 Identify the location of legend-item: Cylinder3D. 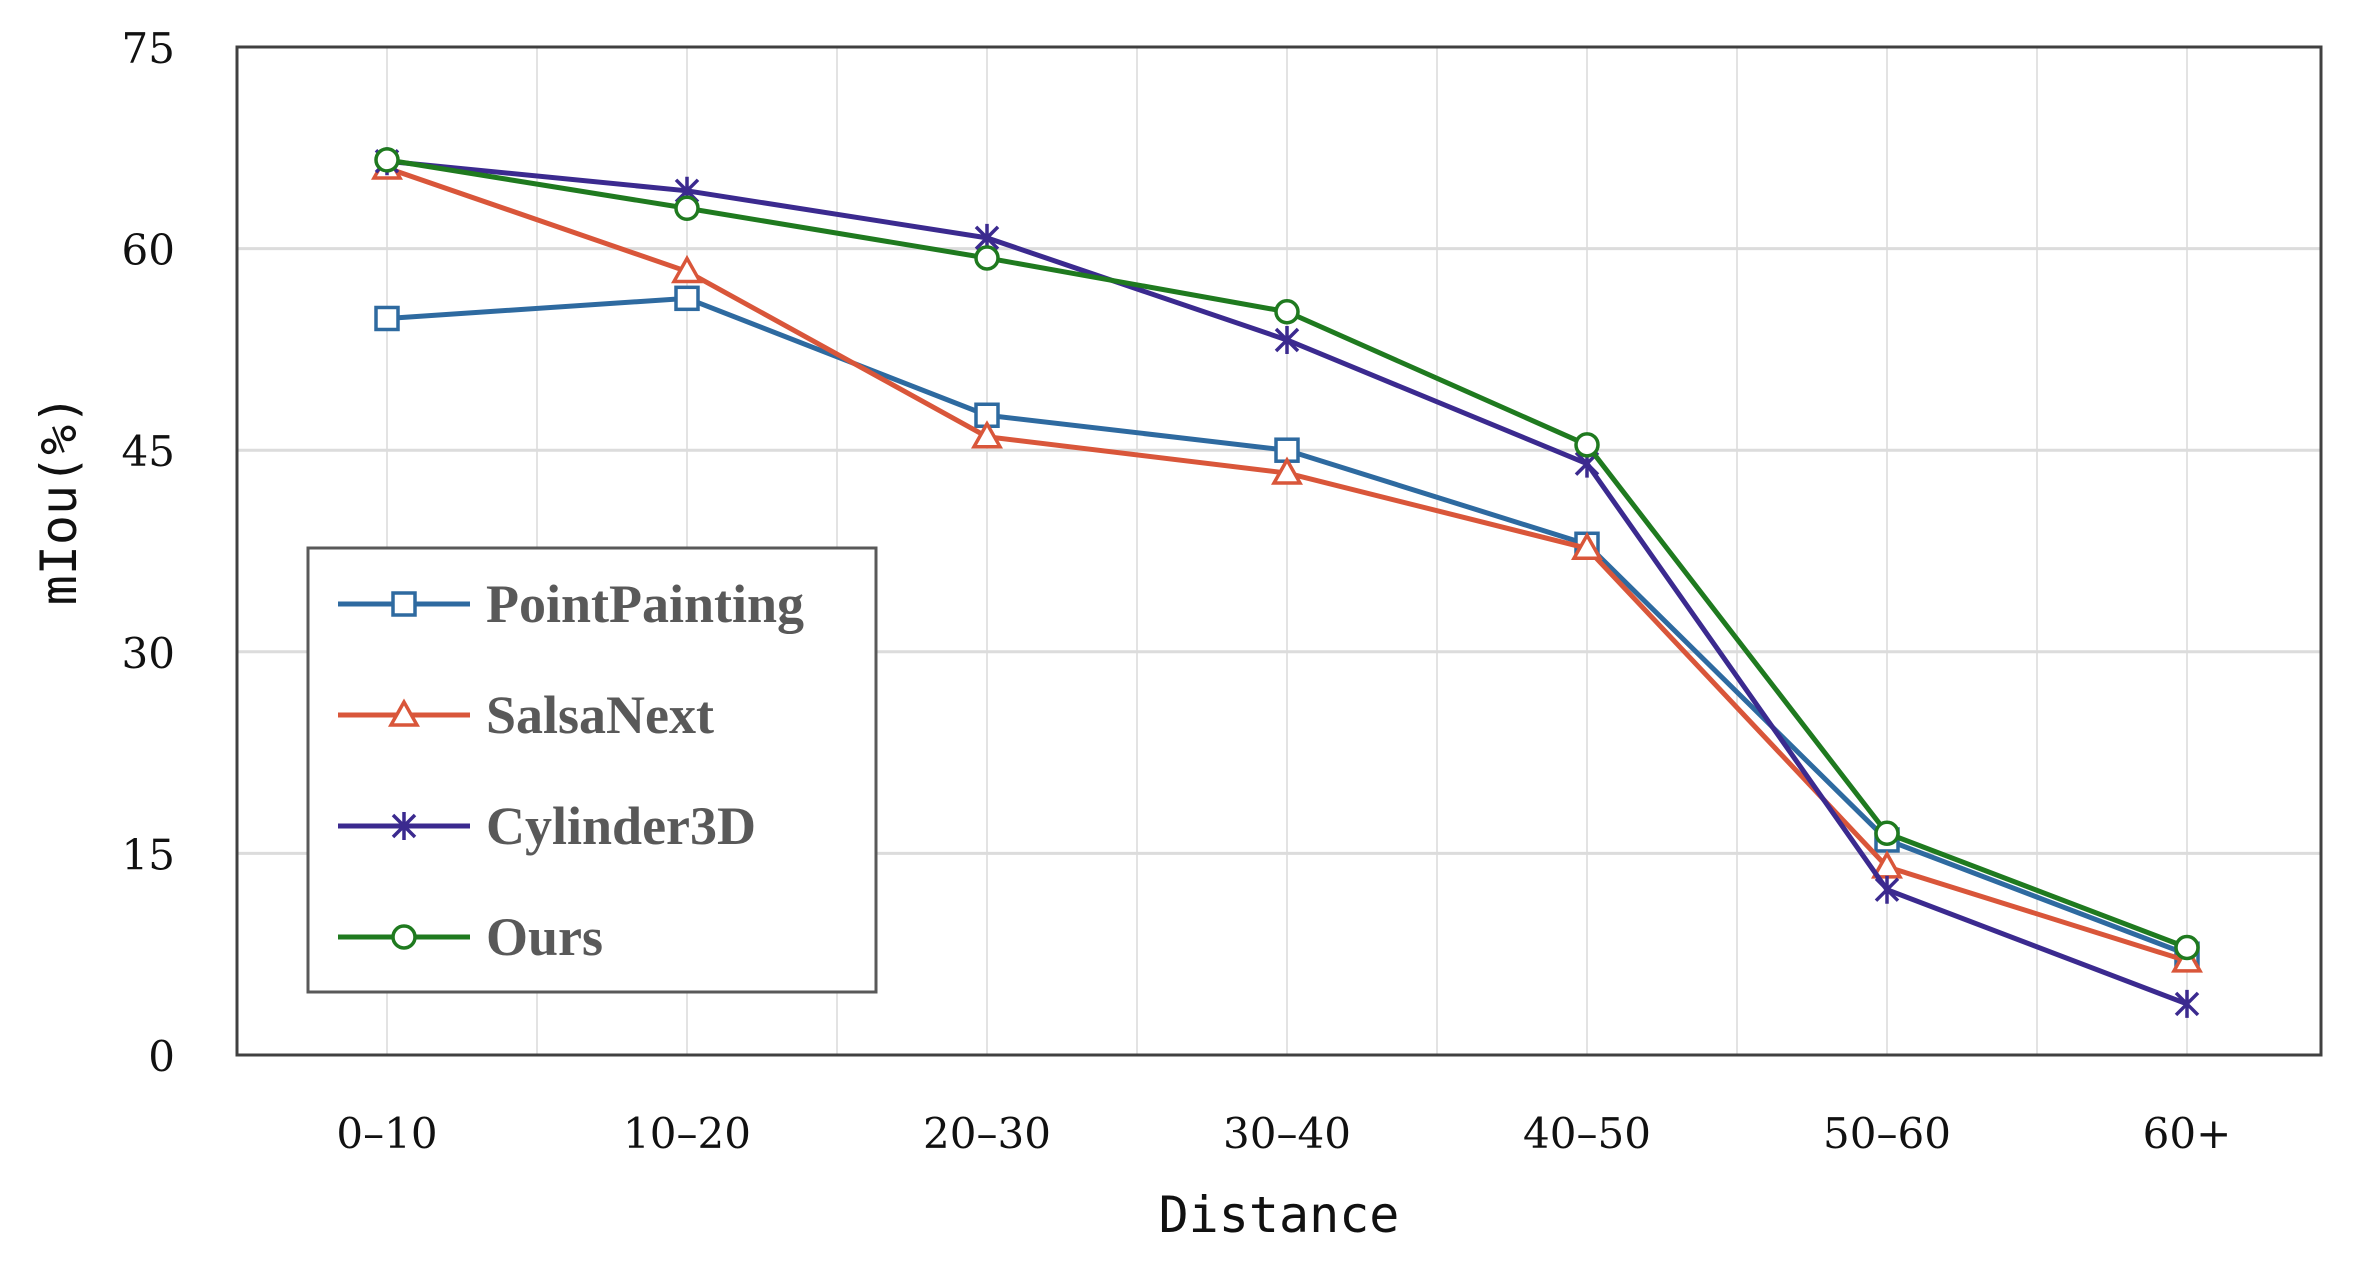
(547, 826).